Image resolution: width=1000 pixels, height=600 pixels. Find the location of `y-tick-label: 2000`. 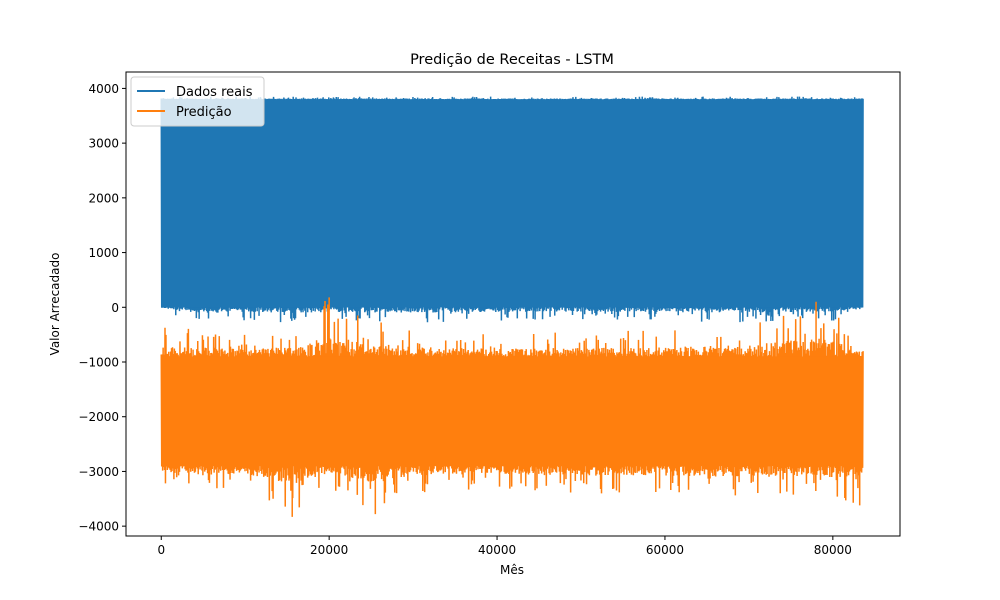

y-tick-label: 2000 is located at coordinates (103, 198).